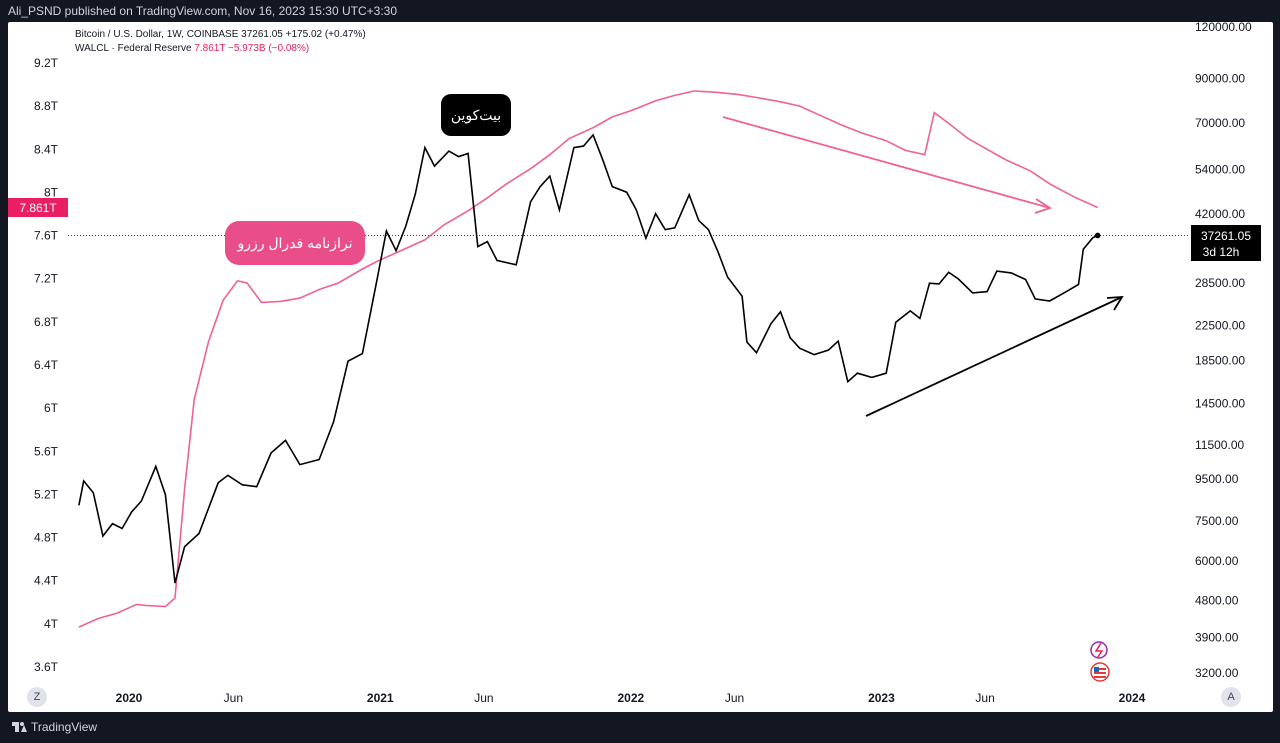 The image size is (1280, 743). What do you see at coordinates (1219, 445) in the screenshot?
I see `right-tick-label: 11500.00` at bounding box center [1219, 445].